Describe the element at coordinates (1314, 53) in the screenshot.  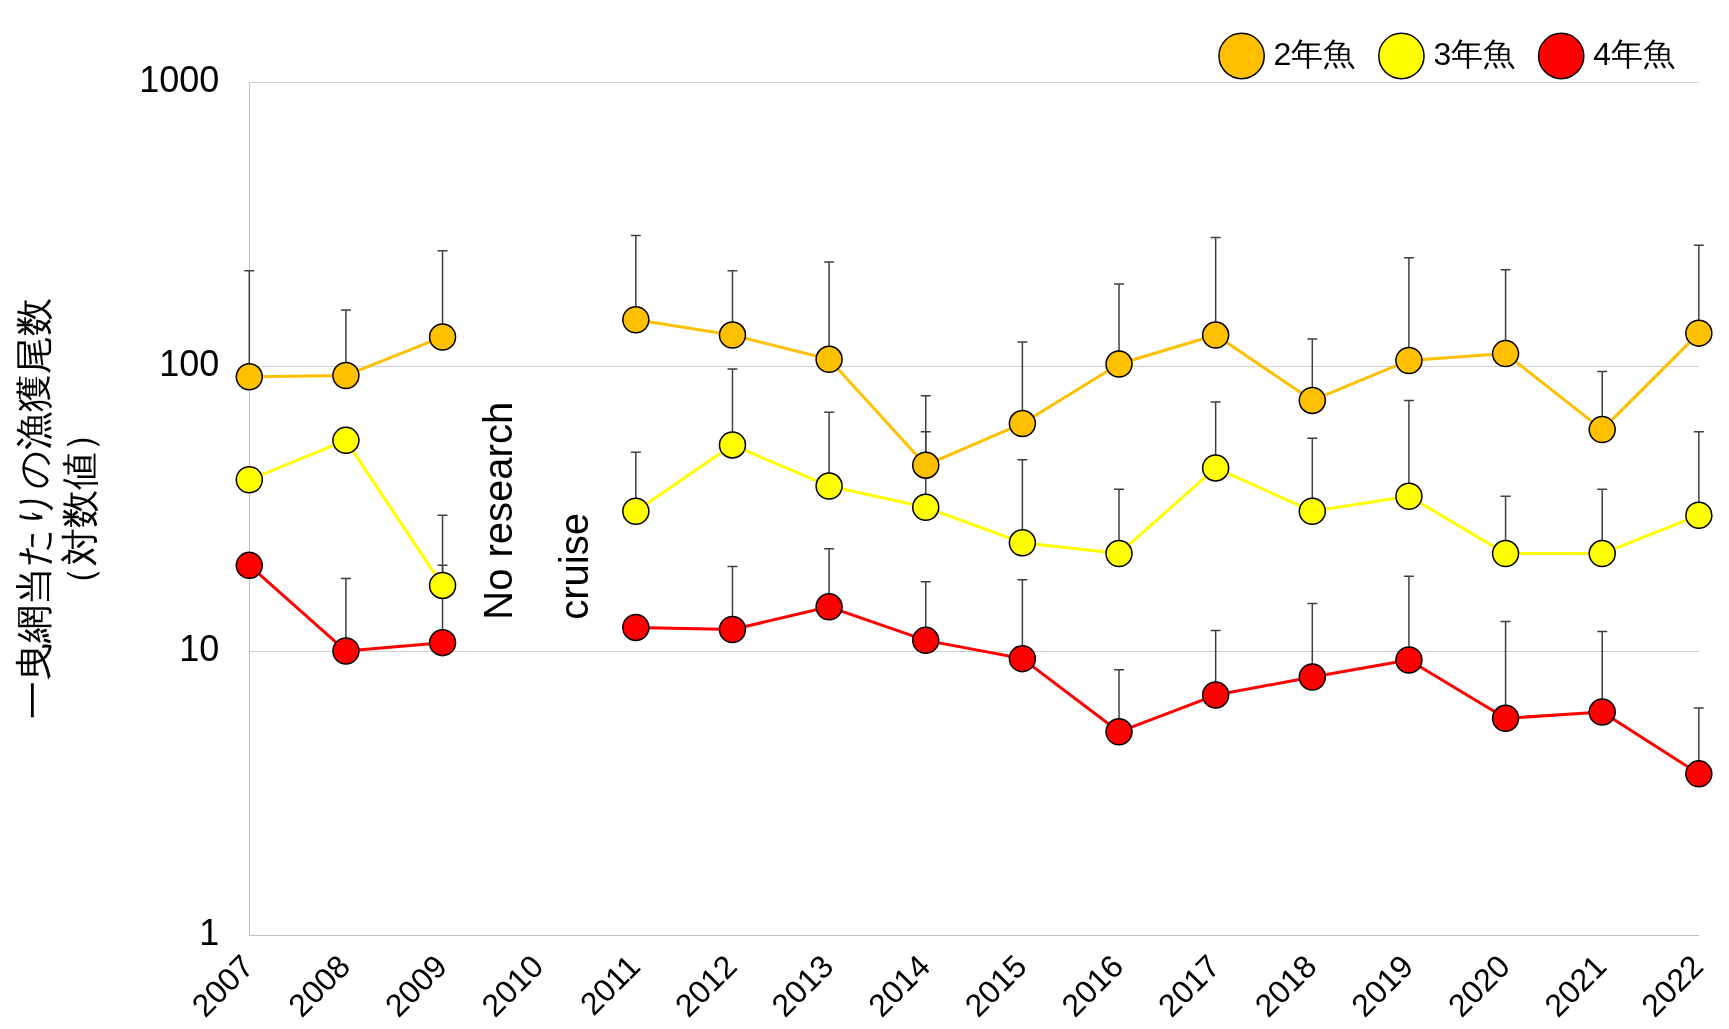
I see `legend-label: 2年魚` at that location.